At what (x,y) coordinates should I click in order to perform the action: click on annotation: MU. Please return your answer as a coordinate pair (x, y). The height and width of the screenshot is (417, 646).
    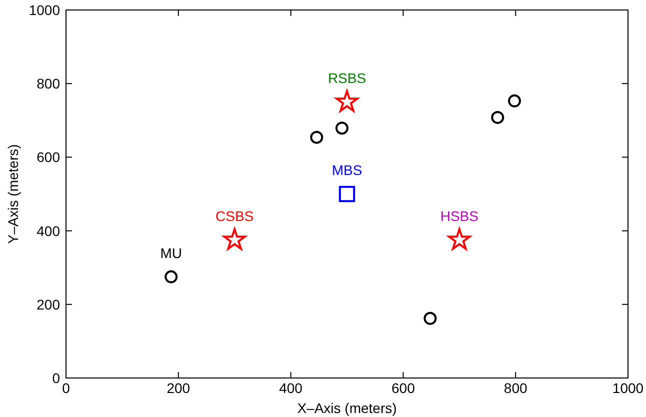
    Looking at the image, I should click on (171, 252).